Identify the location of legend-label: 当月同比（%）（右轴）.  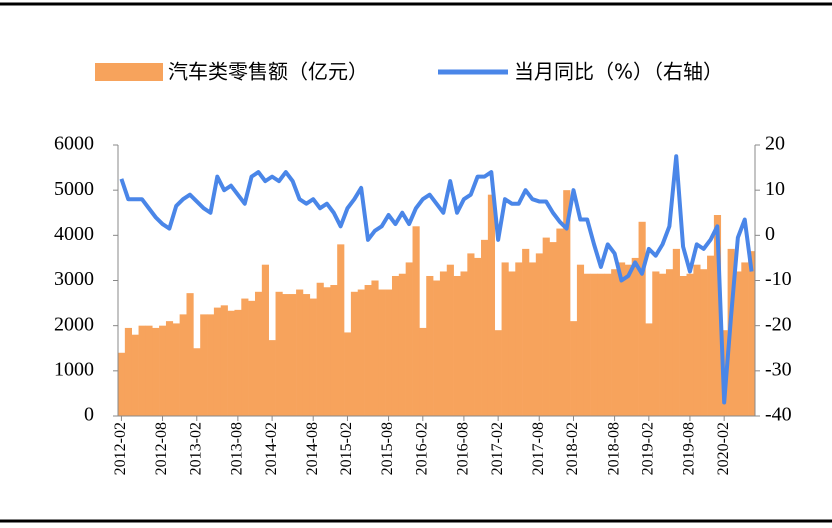
(618, 72).